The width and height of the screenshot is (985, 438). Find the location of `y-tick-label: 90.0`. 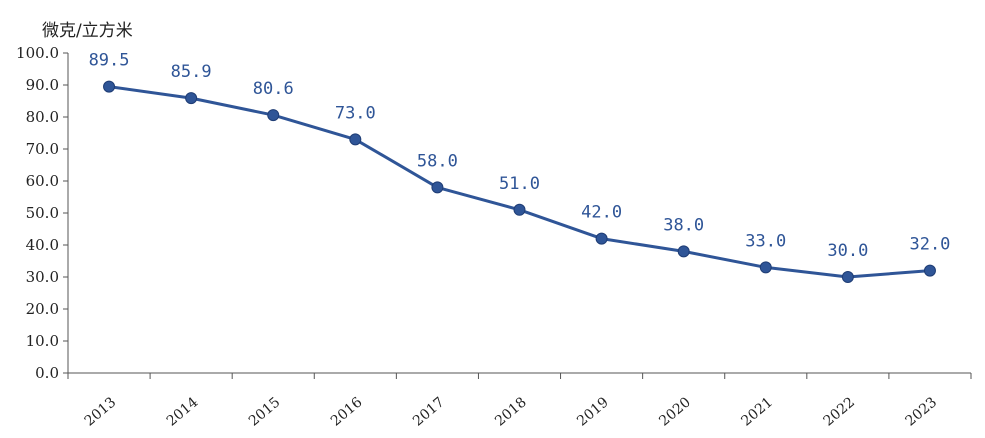

y-tick-label: 90.0 is located at coordinates (42, 85).